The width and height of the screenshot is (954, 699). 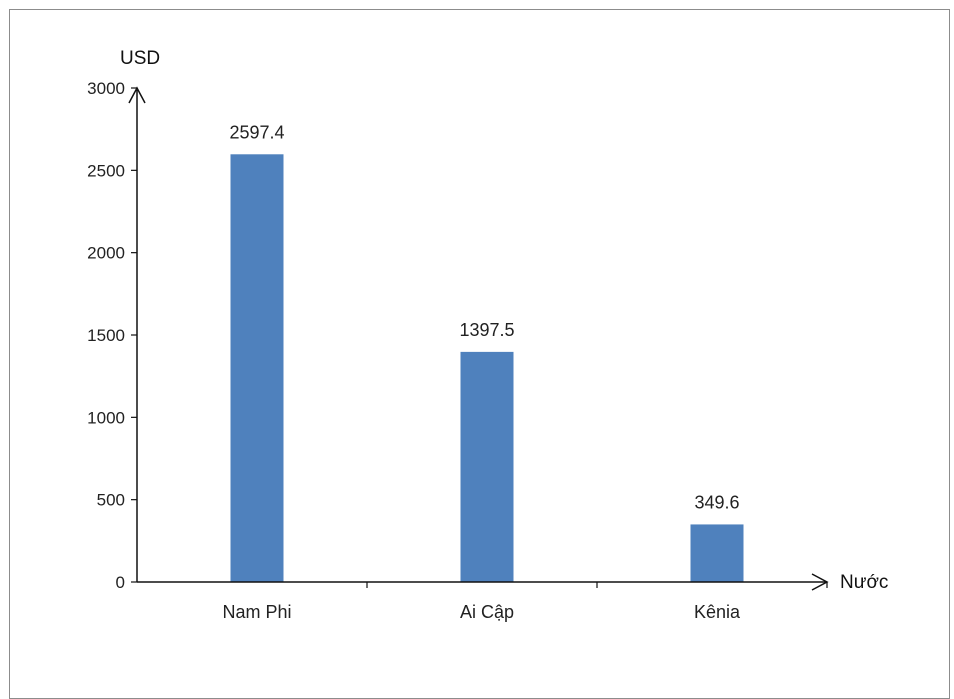 I want to click on y-tick-label: 500, so click(x=111, y=500).